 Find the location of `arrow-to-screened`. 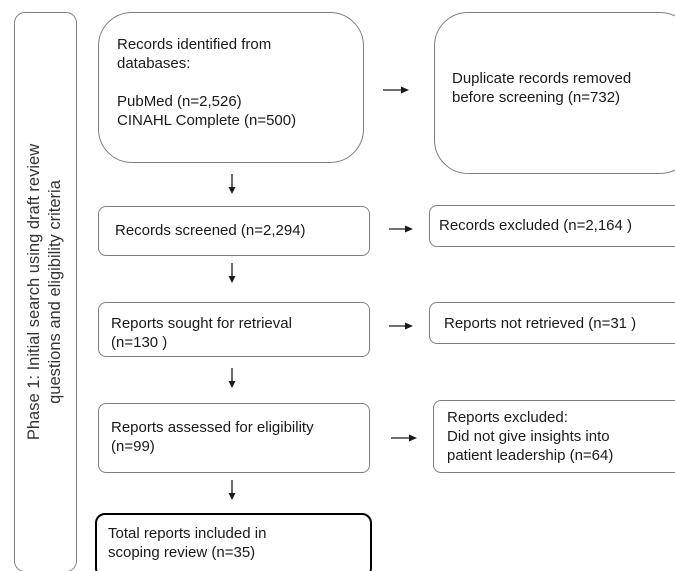

arrow-to-screened is located at coordinates (232, 184).